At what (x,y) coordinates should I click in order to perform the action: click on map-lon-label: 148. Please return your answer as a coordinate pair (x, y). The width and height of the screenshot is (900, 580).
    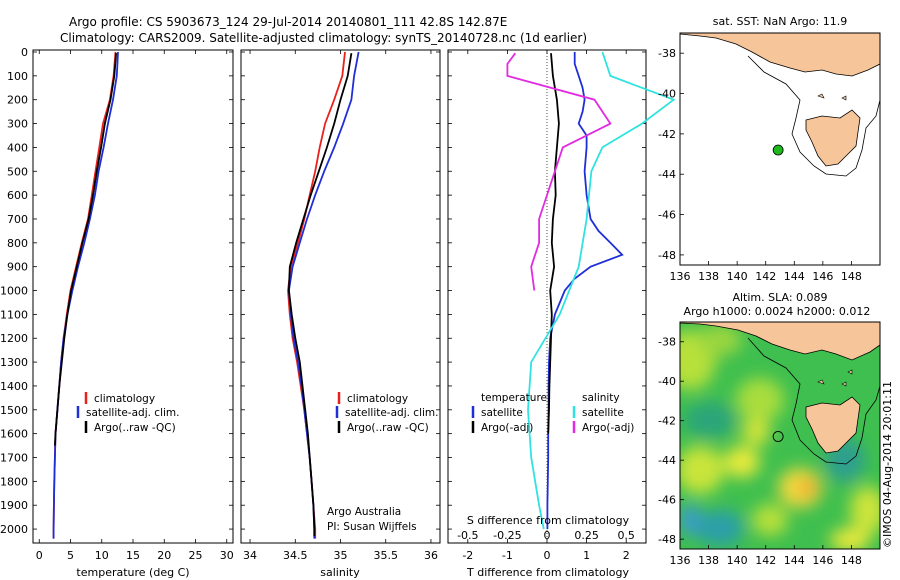
    Looking at the image, I should click on (851, 276).